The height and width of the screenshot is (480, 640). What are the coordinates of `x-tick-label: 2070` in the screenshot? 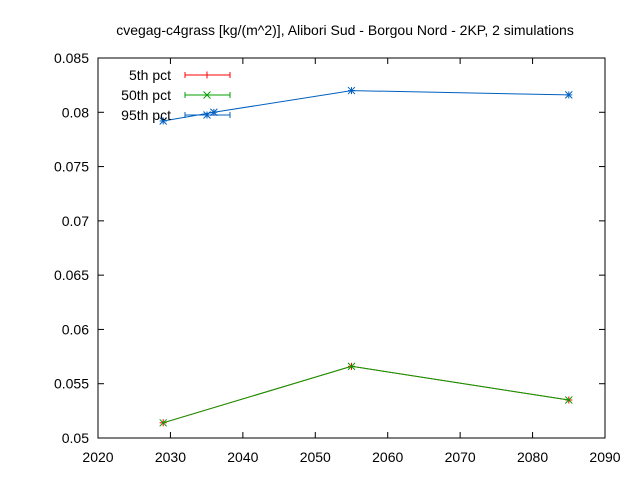 It's located at (460, 457).